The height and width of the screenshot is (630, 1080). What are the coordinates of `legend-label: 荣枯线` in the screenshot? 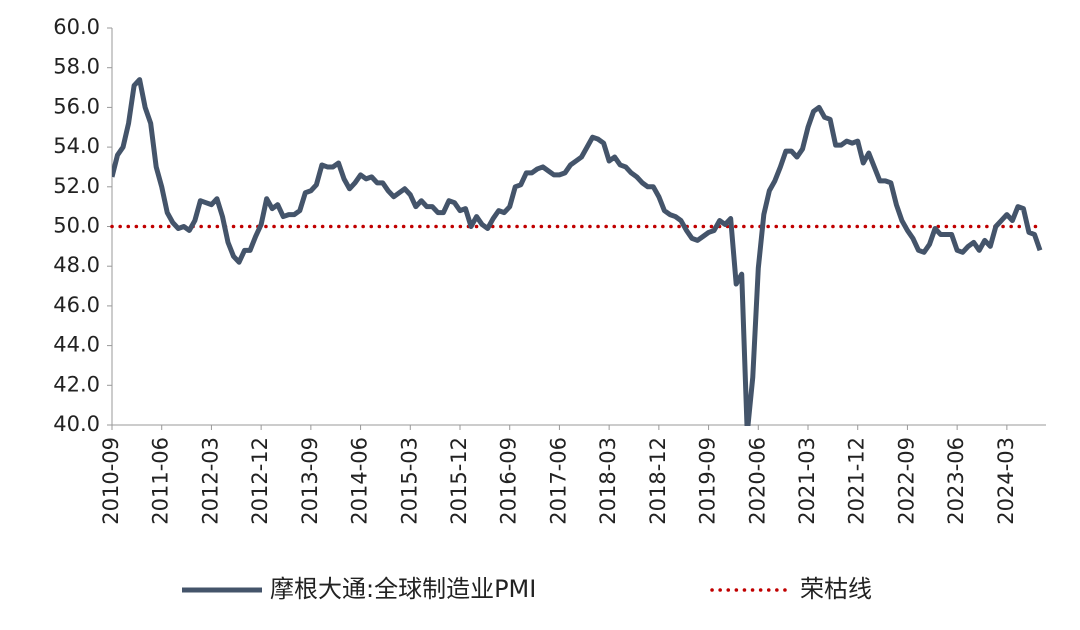 It's located at (836, 589).